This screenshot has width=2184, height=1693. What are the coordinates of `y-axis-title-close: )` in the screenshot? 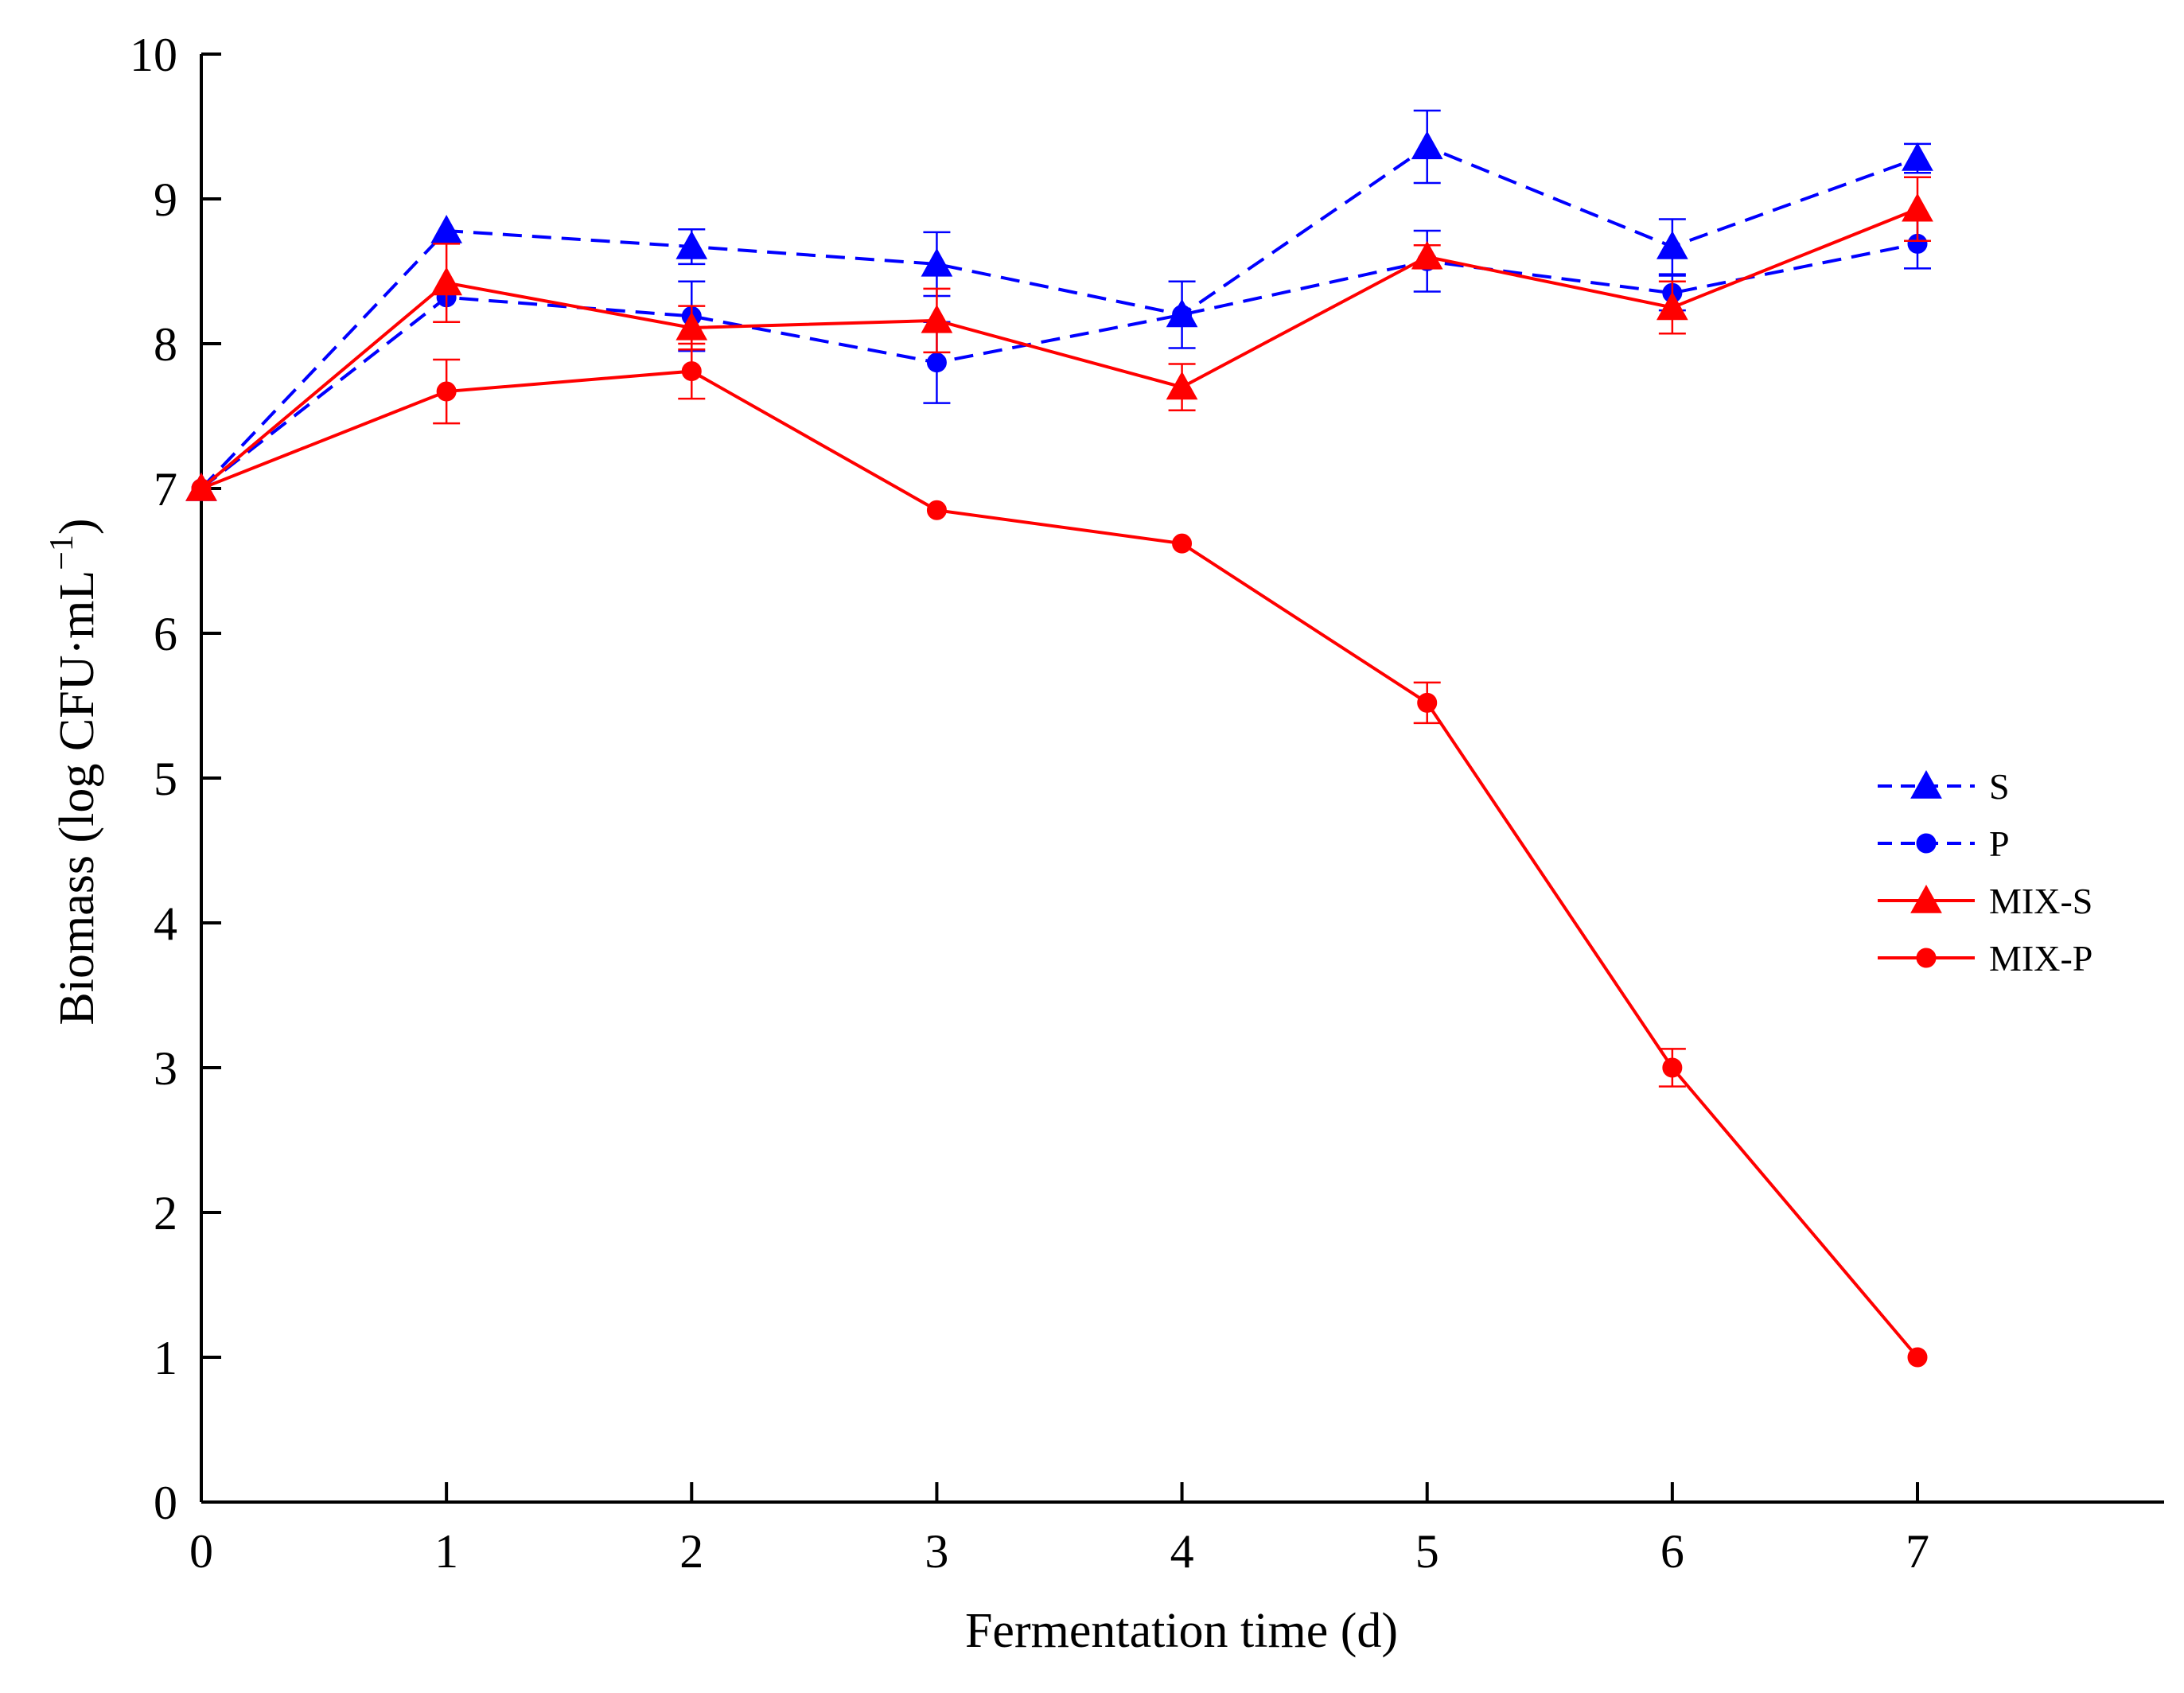 It's located at (77, 527).